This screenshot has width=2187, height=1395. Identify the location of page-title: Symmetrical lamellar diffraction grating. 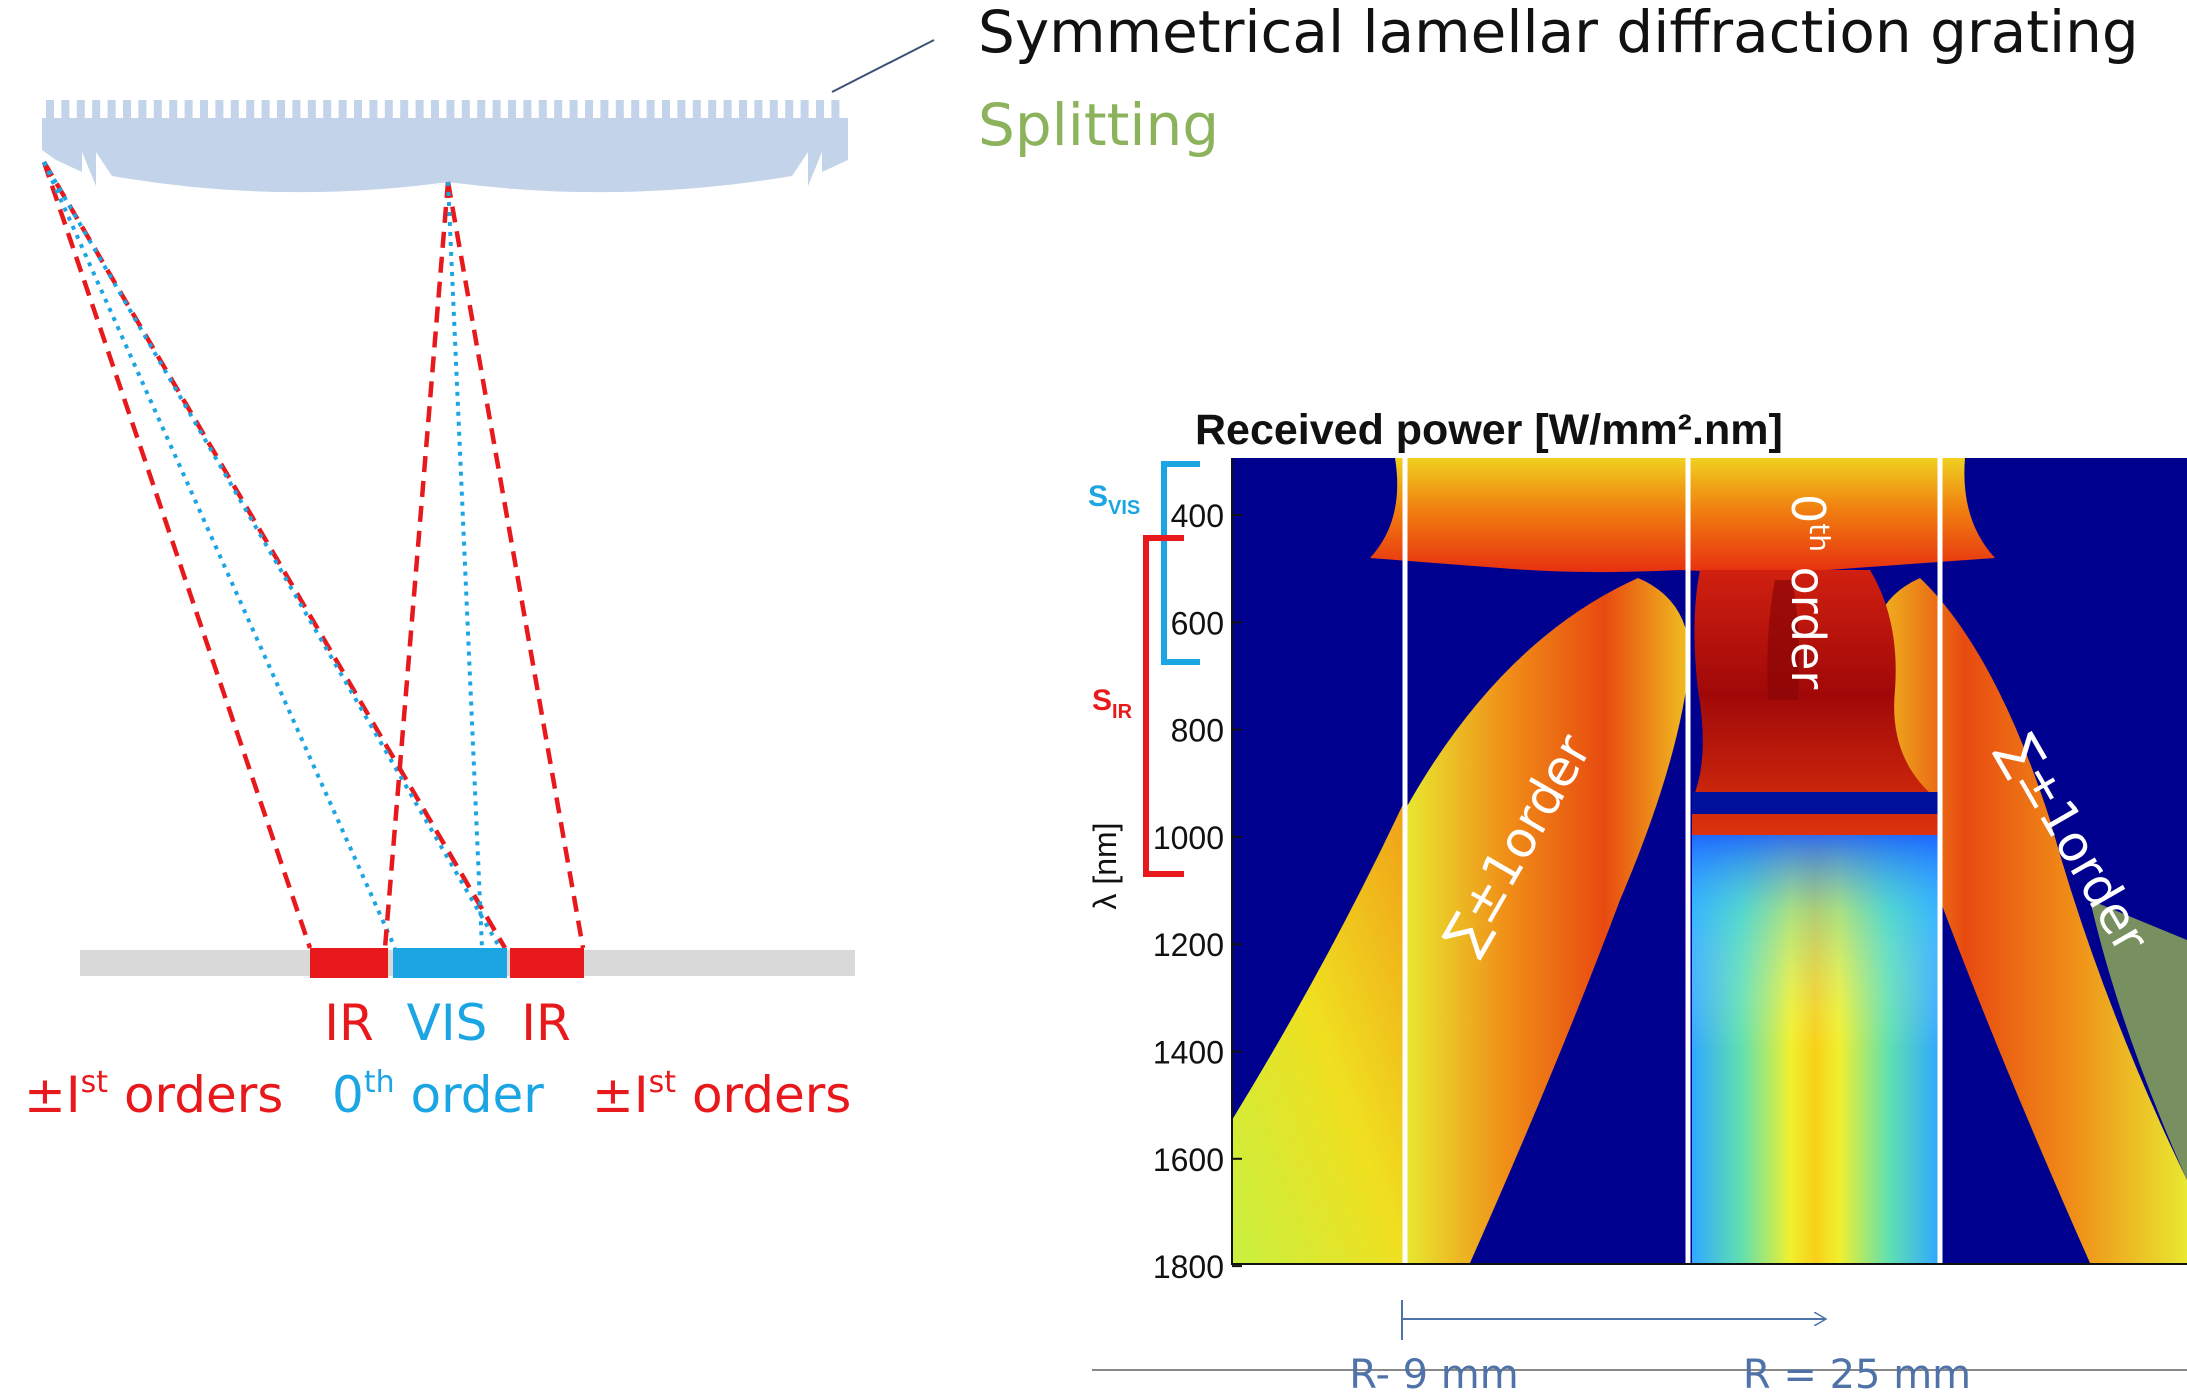
(1558, 33).